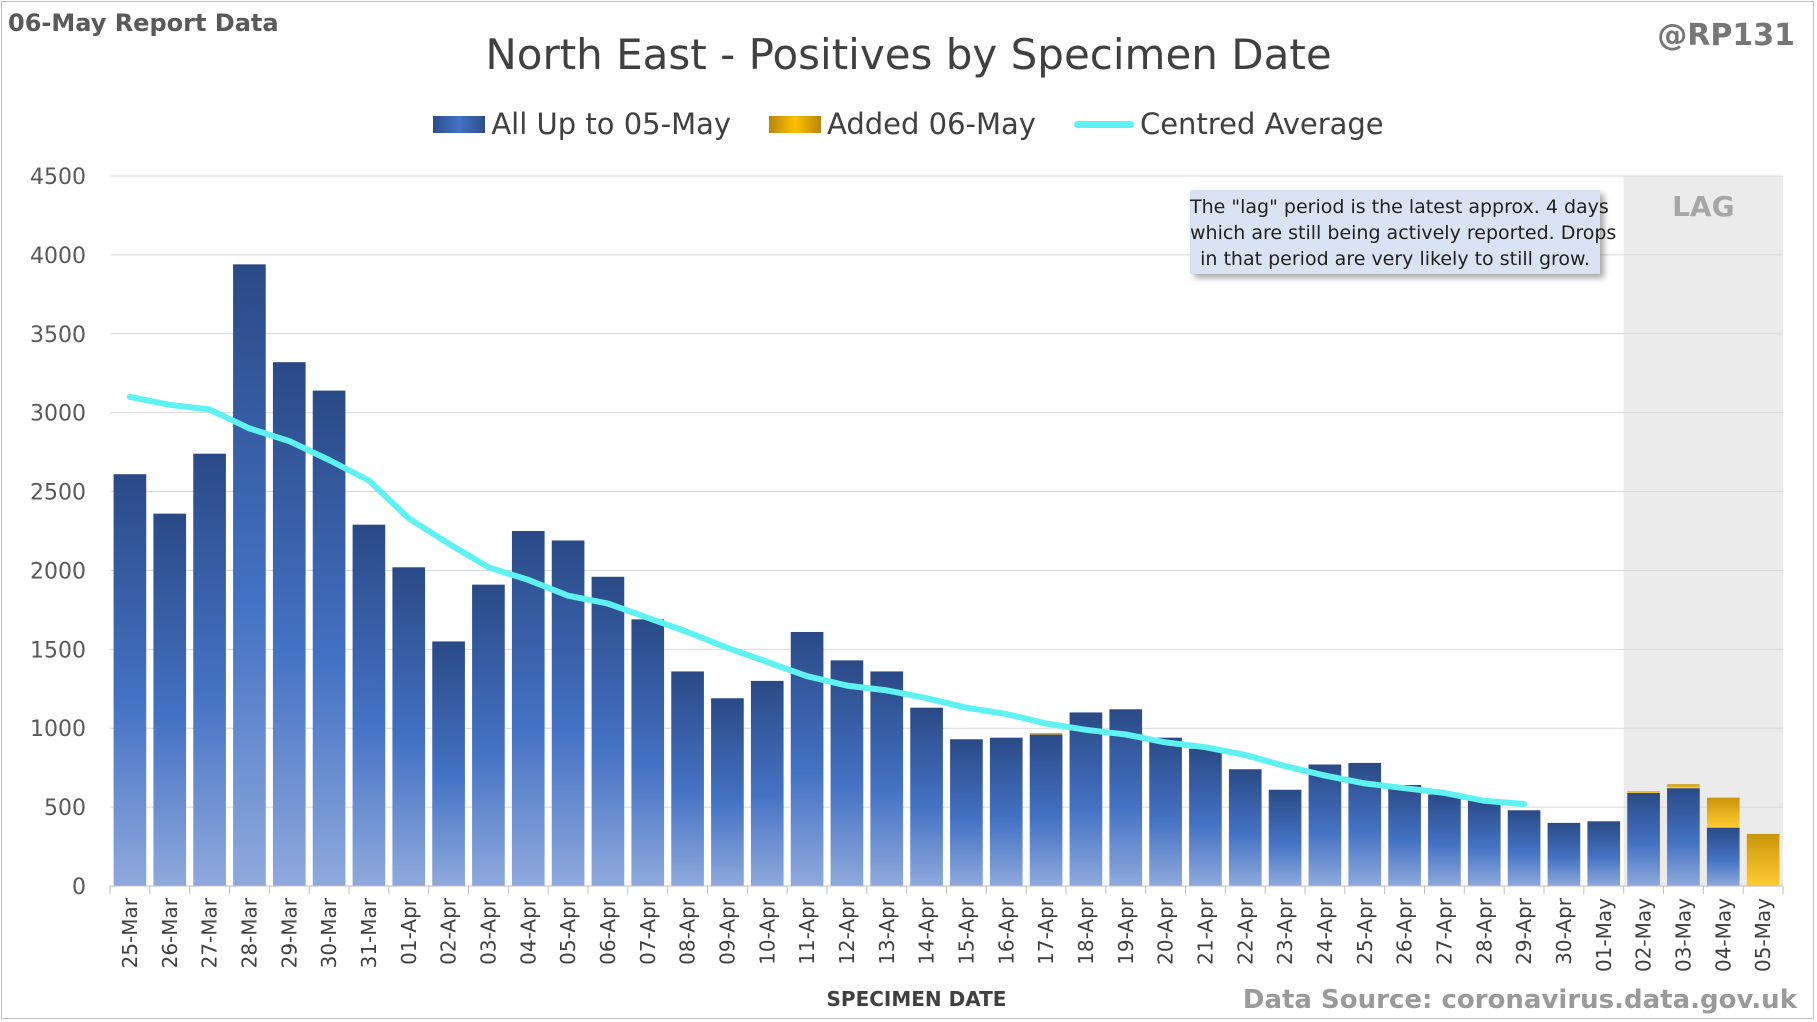 The image size is (1817, 1022). What do you see at coordinates (488, 931) in the screenshot?
I see `x-tick-label: 03-Apr` at bounding box center [488, 931].